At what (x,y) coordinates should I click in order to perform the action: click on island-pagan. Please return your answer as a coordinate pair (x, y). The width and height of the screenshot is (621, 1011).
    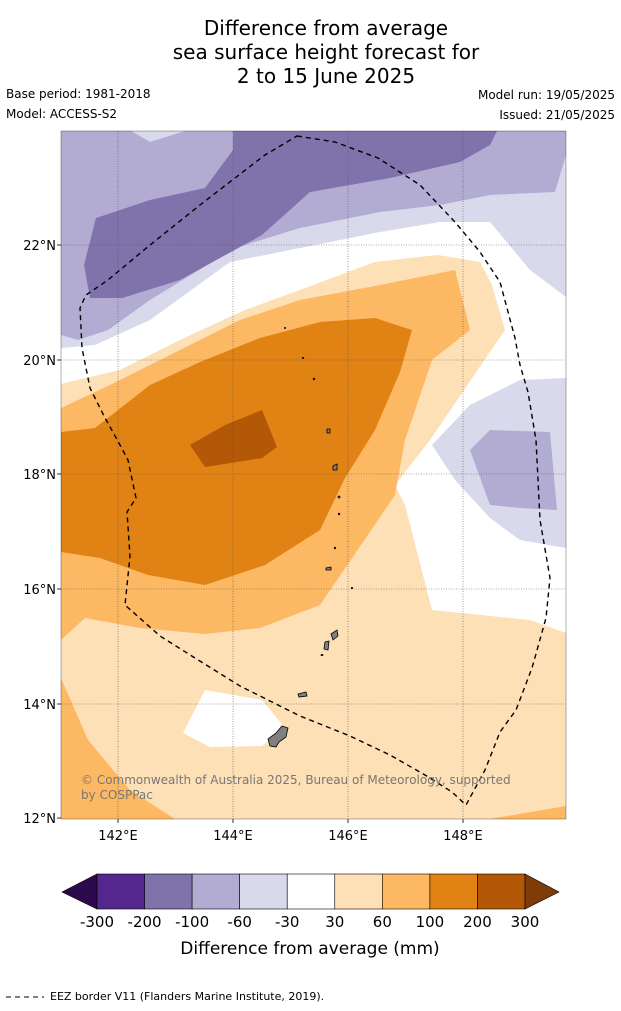
    Looking at the image, I should click on (335, 467).